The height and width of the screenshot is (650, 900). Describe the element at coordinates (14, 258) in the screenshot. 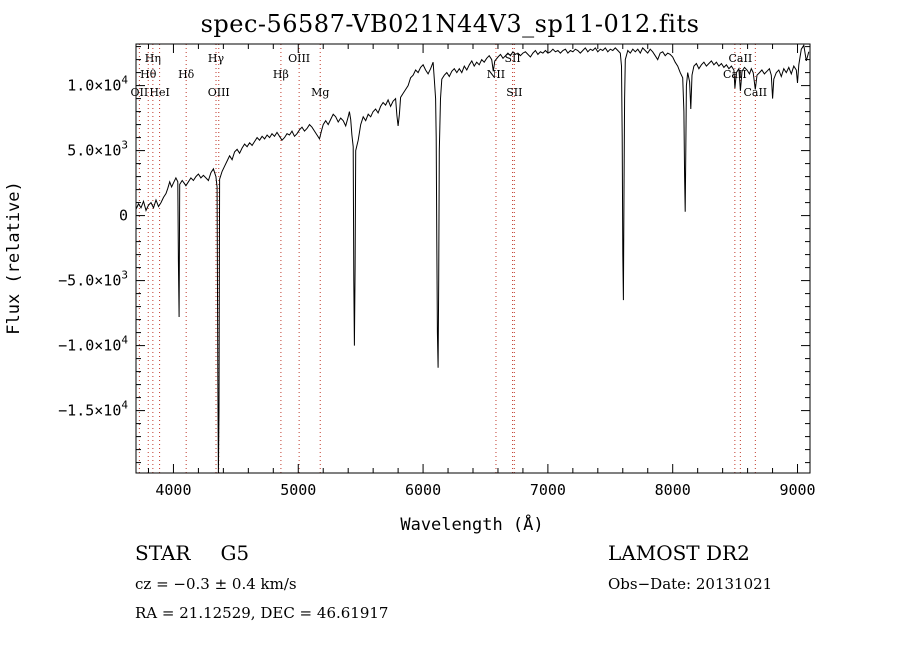

I see `y-axis-label: Flux (relative)` at that location.